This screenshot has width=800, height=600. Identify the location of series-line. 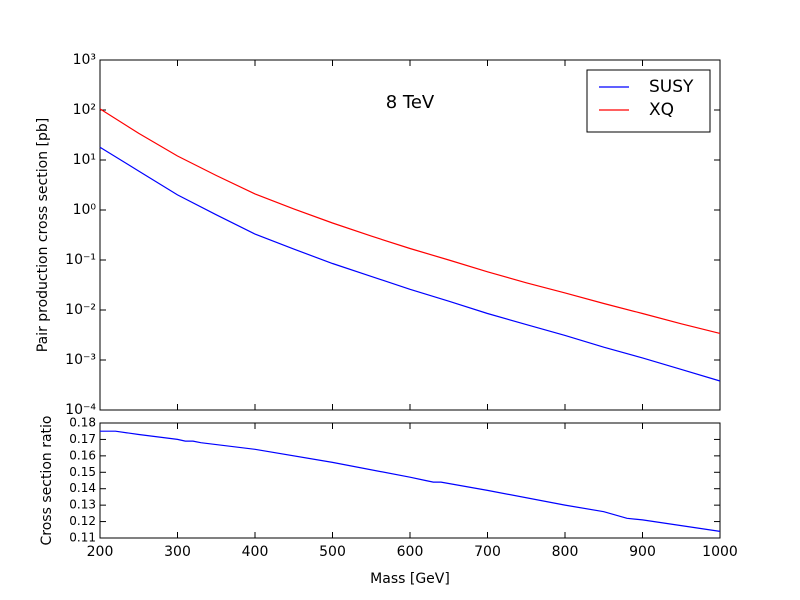
(410, 481).